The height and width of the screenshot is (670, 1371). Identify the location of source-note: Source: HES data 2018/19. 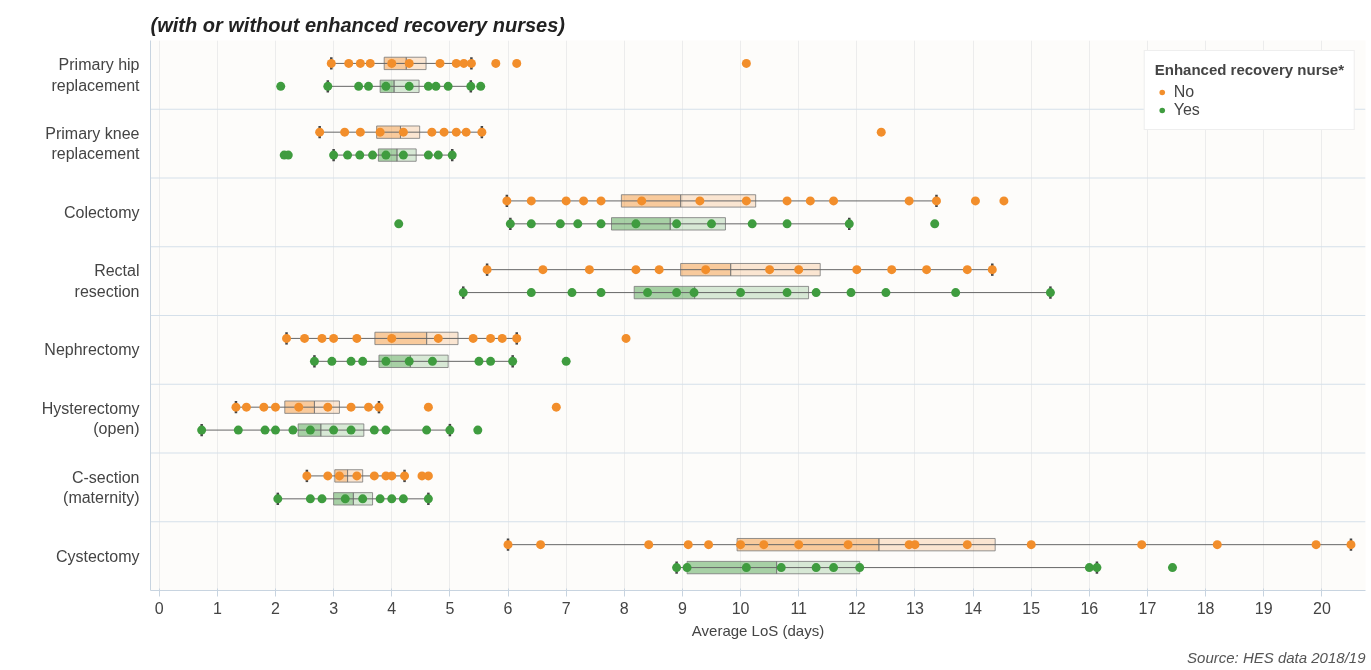
(1277, 657).